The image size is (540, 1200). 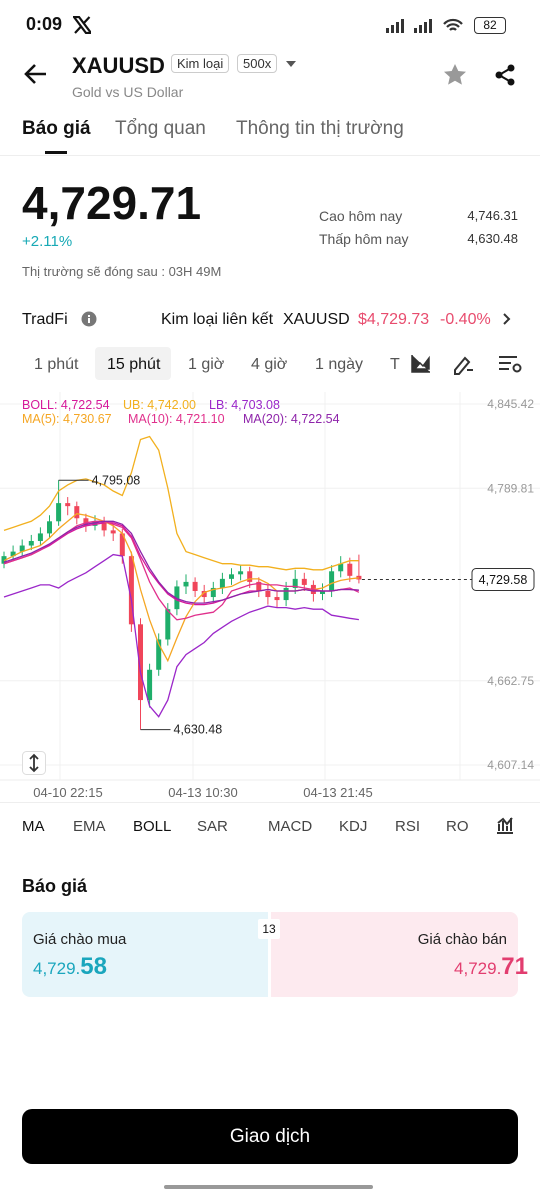 What do you see at coordinates (291, 64) in the screenshot?
I see `dropdown` at bounding box center [291, 64].